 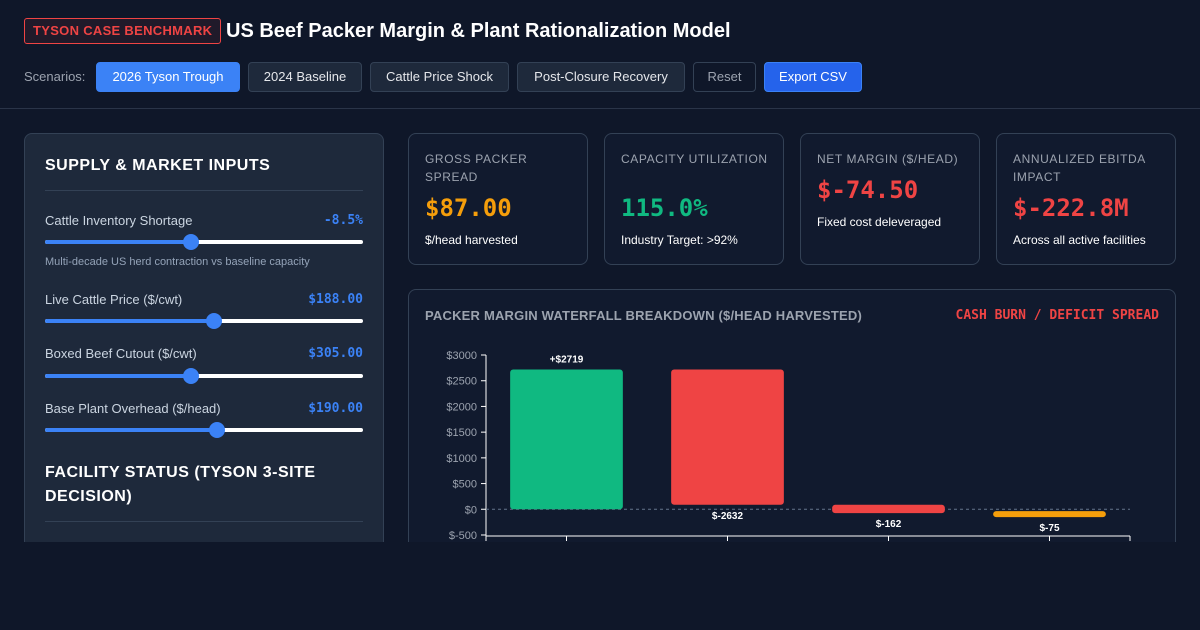 What do you see at coordinates (1071, 208) in the screenshot?
I see `kpi-value: $-222.8M` at bounding box center [1071, 208].